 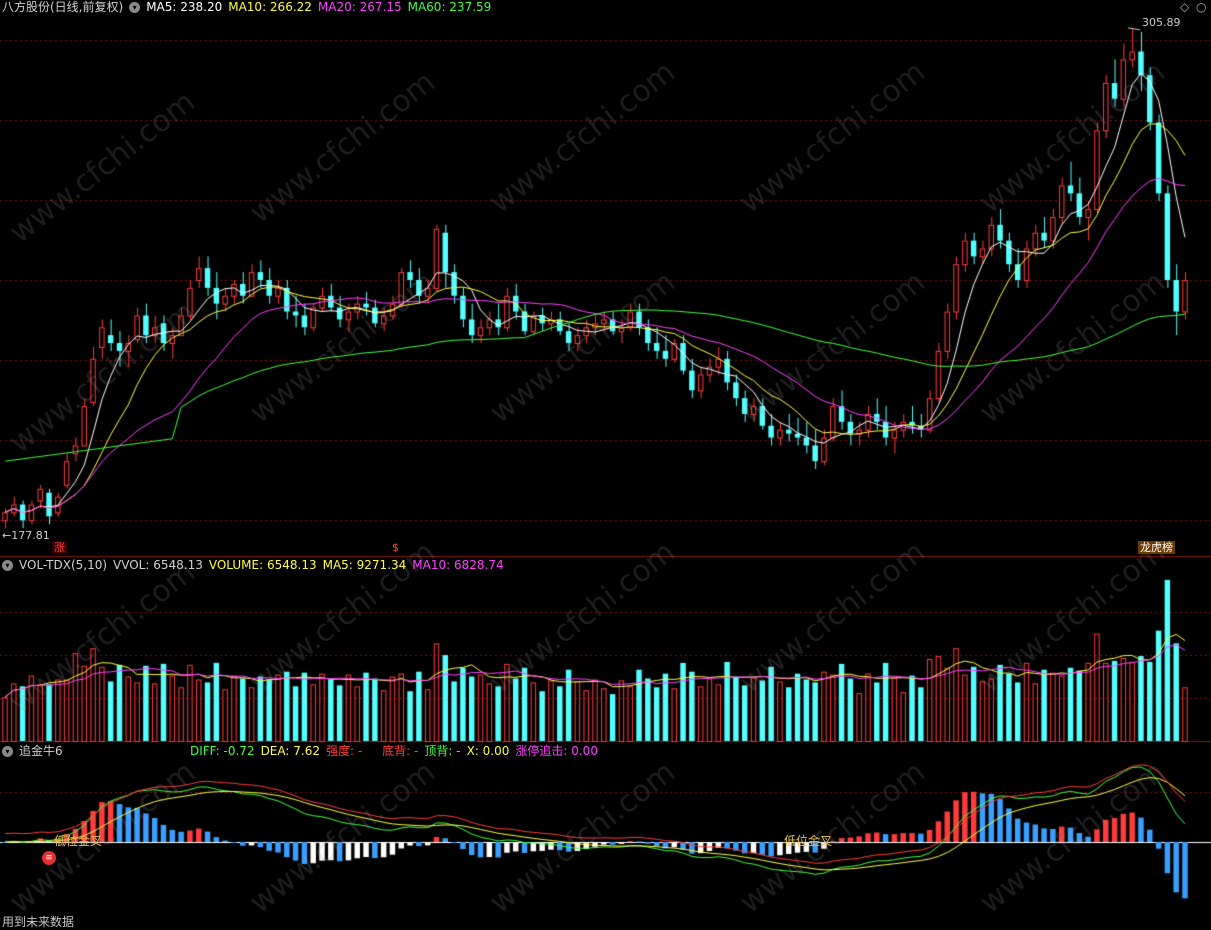 What do you see at coordinates (395, 547) in the screenshot?
I see `money-tag: $` at bounding box center [395, 547].